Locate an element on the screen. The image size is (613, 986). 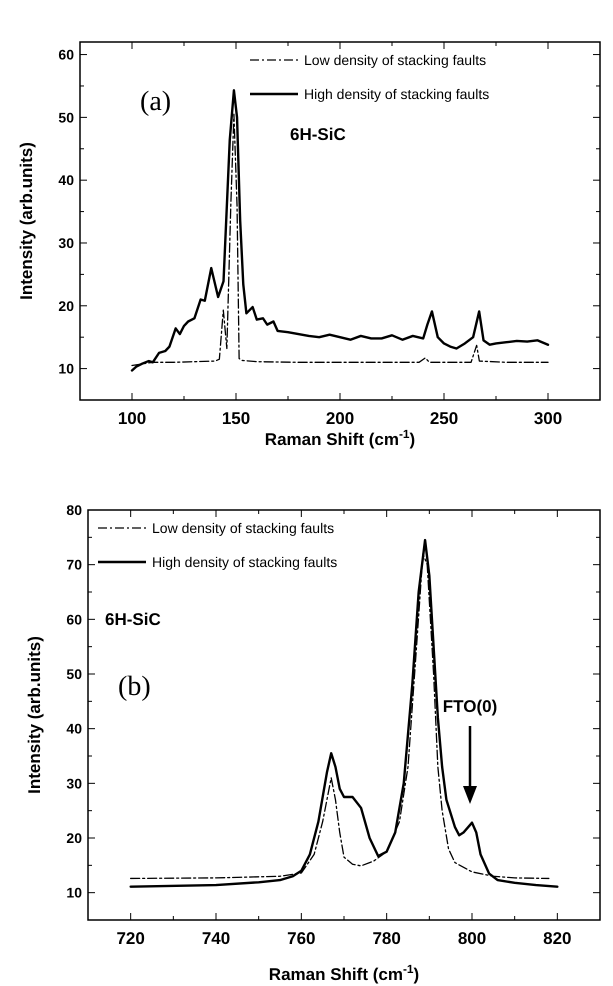
x-tick-label: 740 is located at coordinates (216, 938).